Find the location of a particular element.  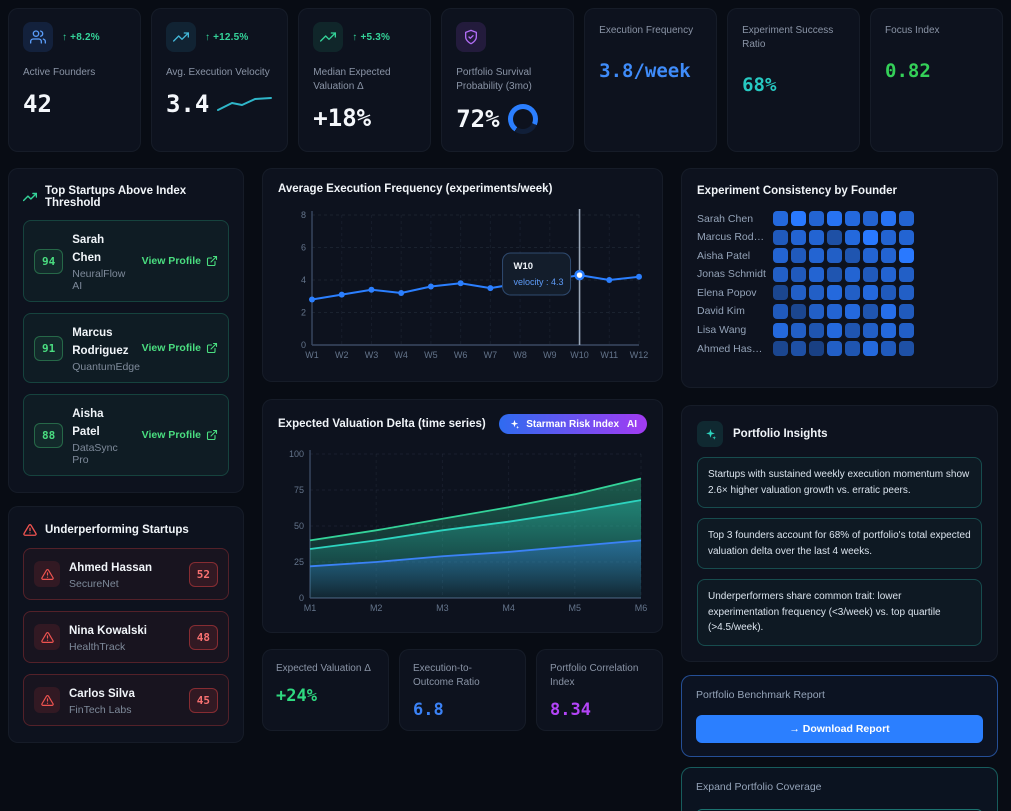

kpi-label: Portfolio Survival Probability (3mo) is located at coordinates (494, 79).